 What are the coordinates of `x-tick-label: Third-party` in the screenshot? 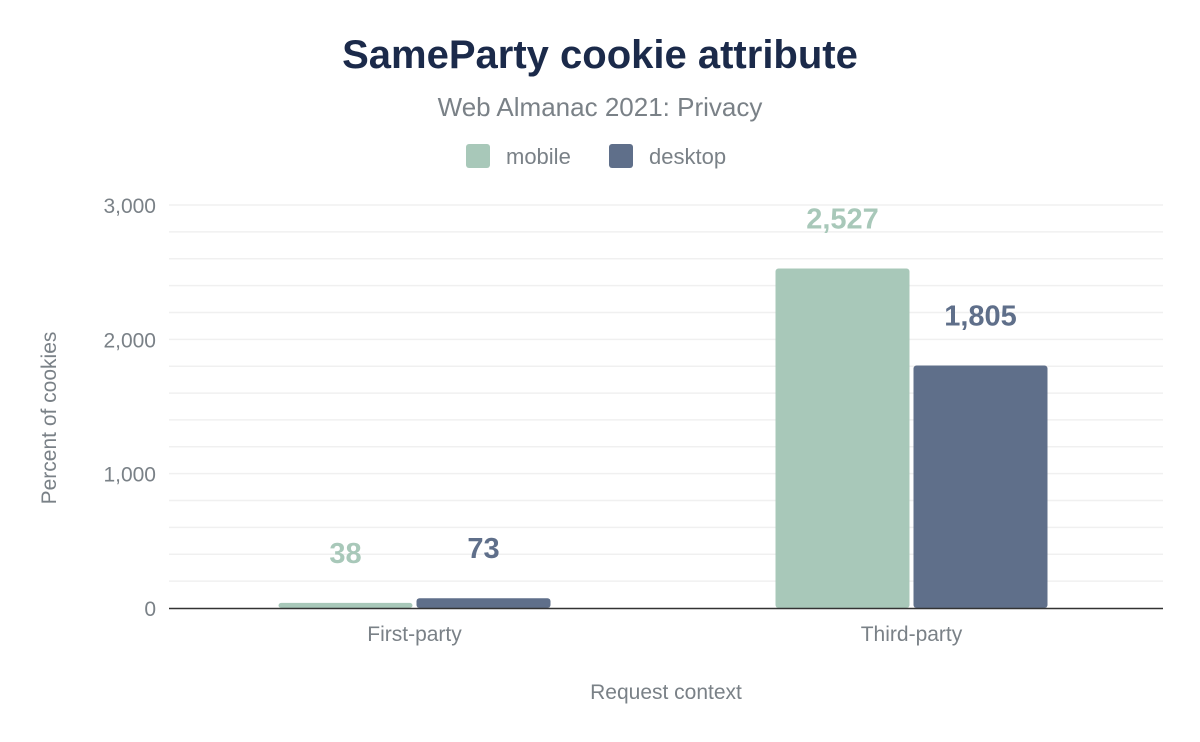 It's located at (912, 634).